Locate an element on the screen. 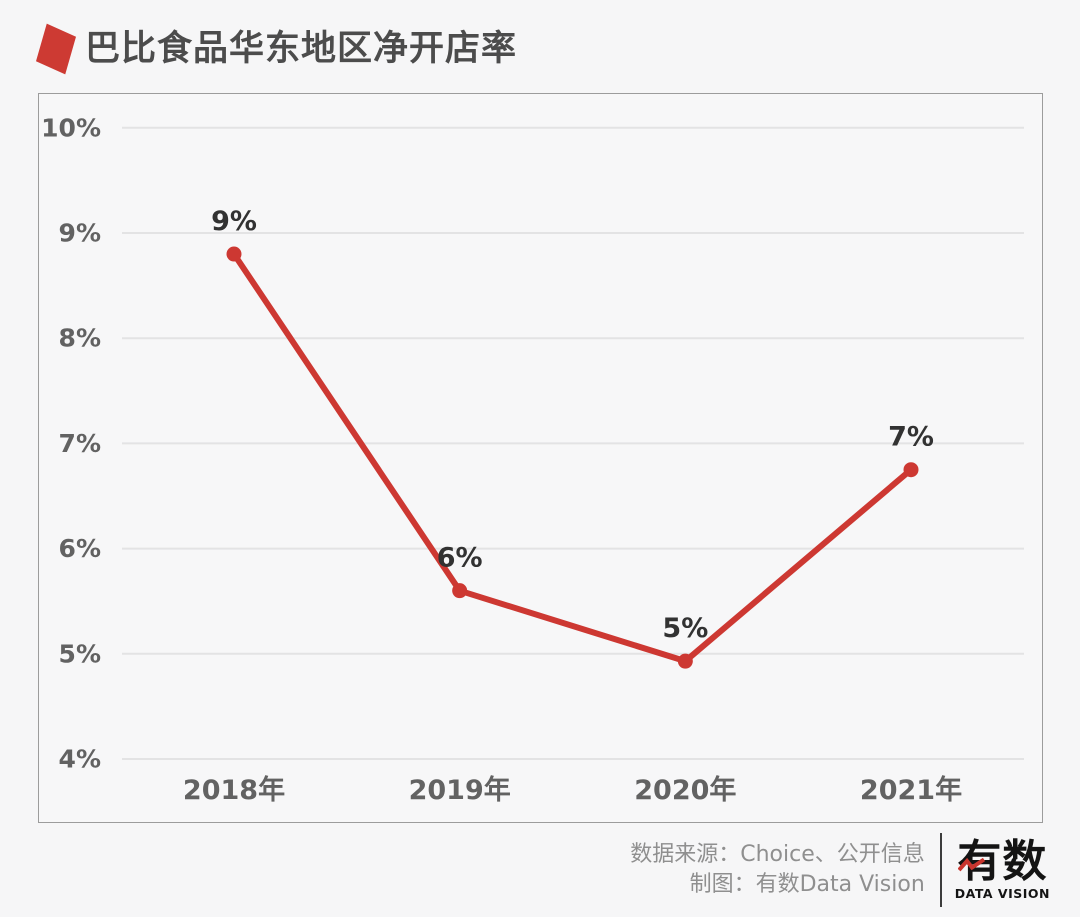 This screenshot has width=1080, height=917. datavision-logo: 有数 DATA VISION is located at coordinates (1002, 868).